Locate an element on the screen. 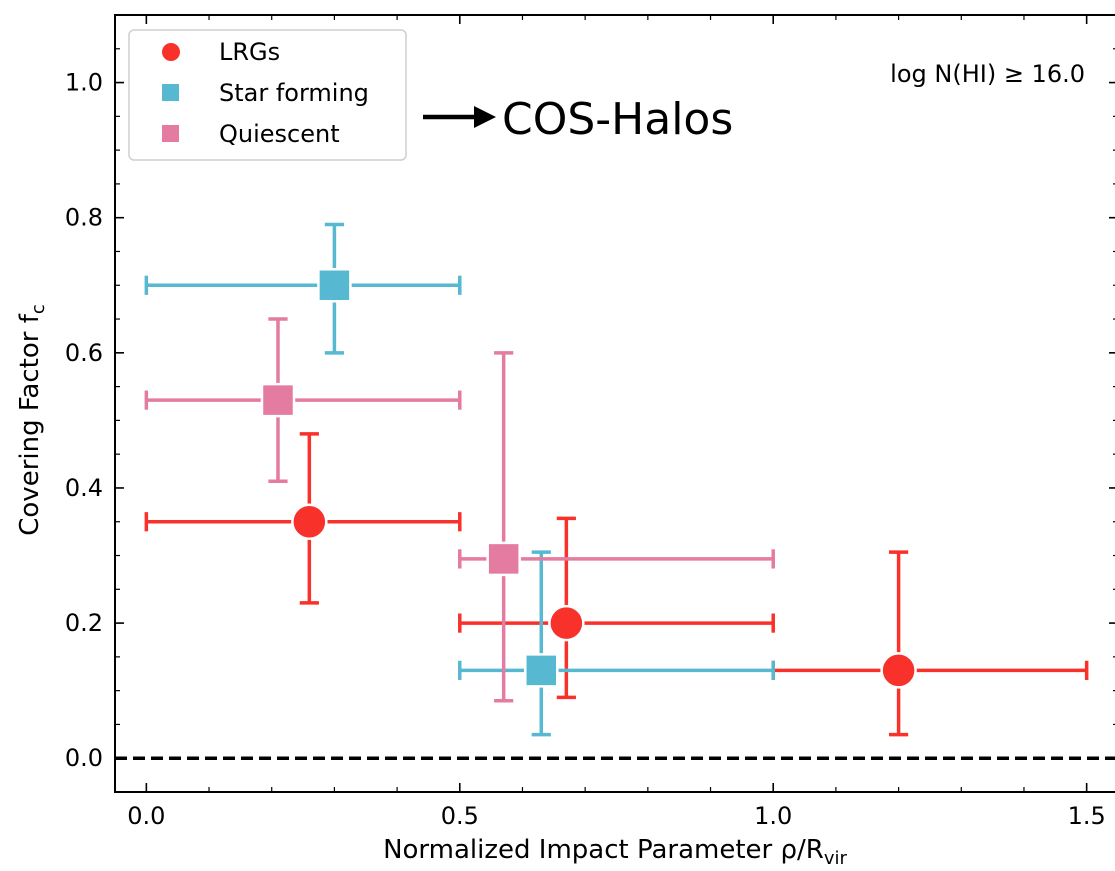 Image resolution: width=1115 pixels, height=871 pixels. legend: LRGs Star forming Quiescent is located at coordinates (267, 95).